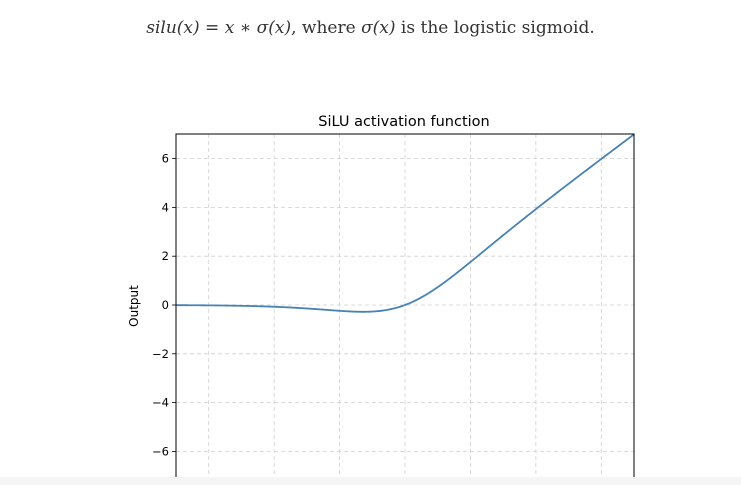 The width and height of the screenshot is (741, 485). Describe the element at coordinates (212, 28) in the screenshot. I see `formula-equals: =` at that location.